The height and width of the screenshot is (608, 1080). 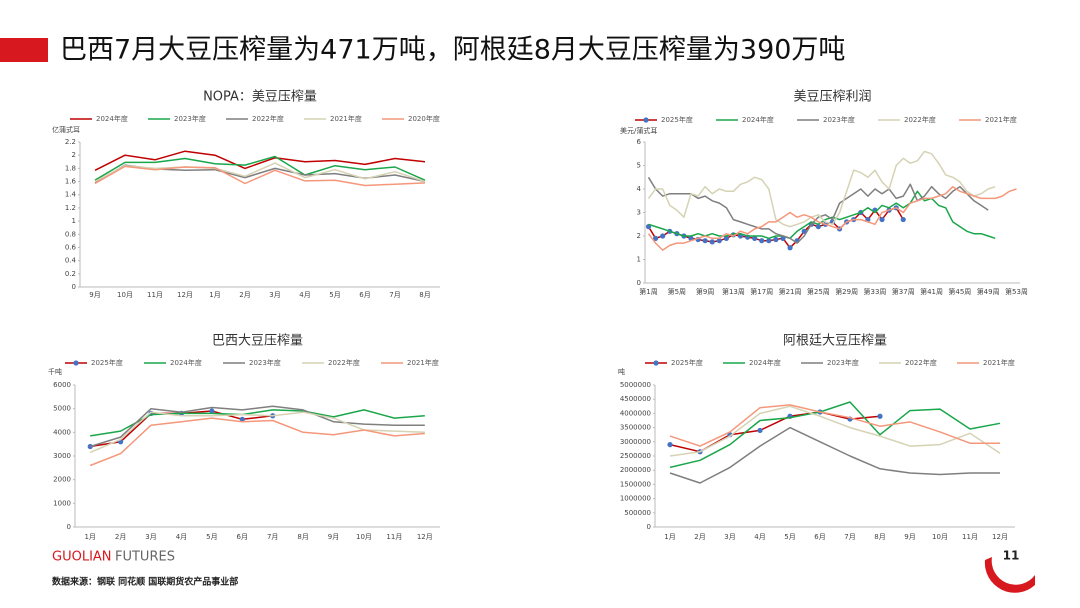 What do you see at coordinates (639, 236) in the screenshot?
I see `y-tick-label: 2` at bounding box center [639, 236].